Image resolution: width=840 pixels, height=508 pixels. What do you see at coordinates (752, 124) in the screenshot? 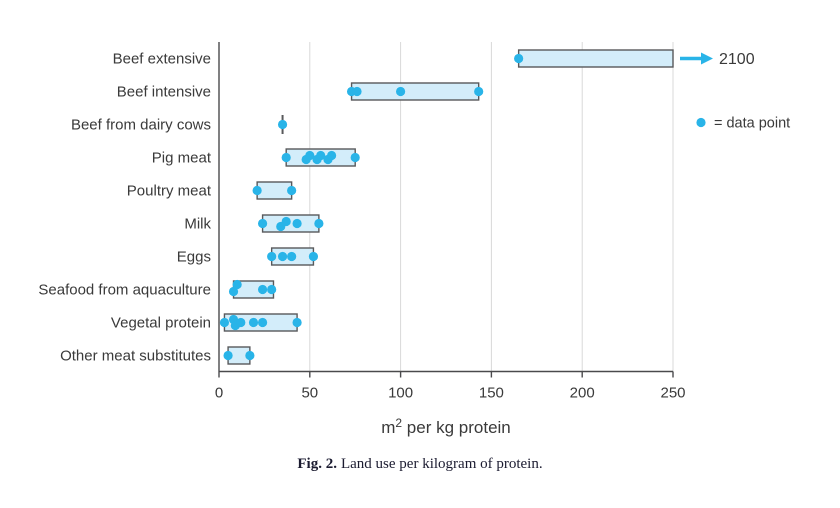
I see `legend-label: = data point` at bounding box center [752, 124].